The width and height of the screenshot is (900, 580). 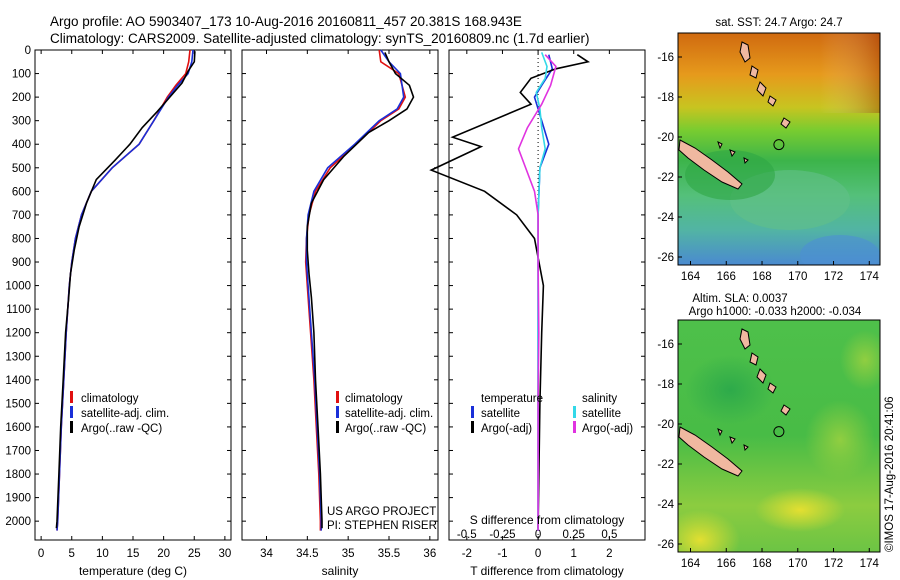 What do you see at coordinates (348, 554) in the screenshot?
I see `salinity-tick-label: 35` at bounding box center [348, 554].